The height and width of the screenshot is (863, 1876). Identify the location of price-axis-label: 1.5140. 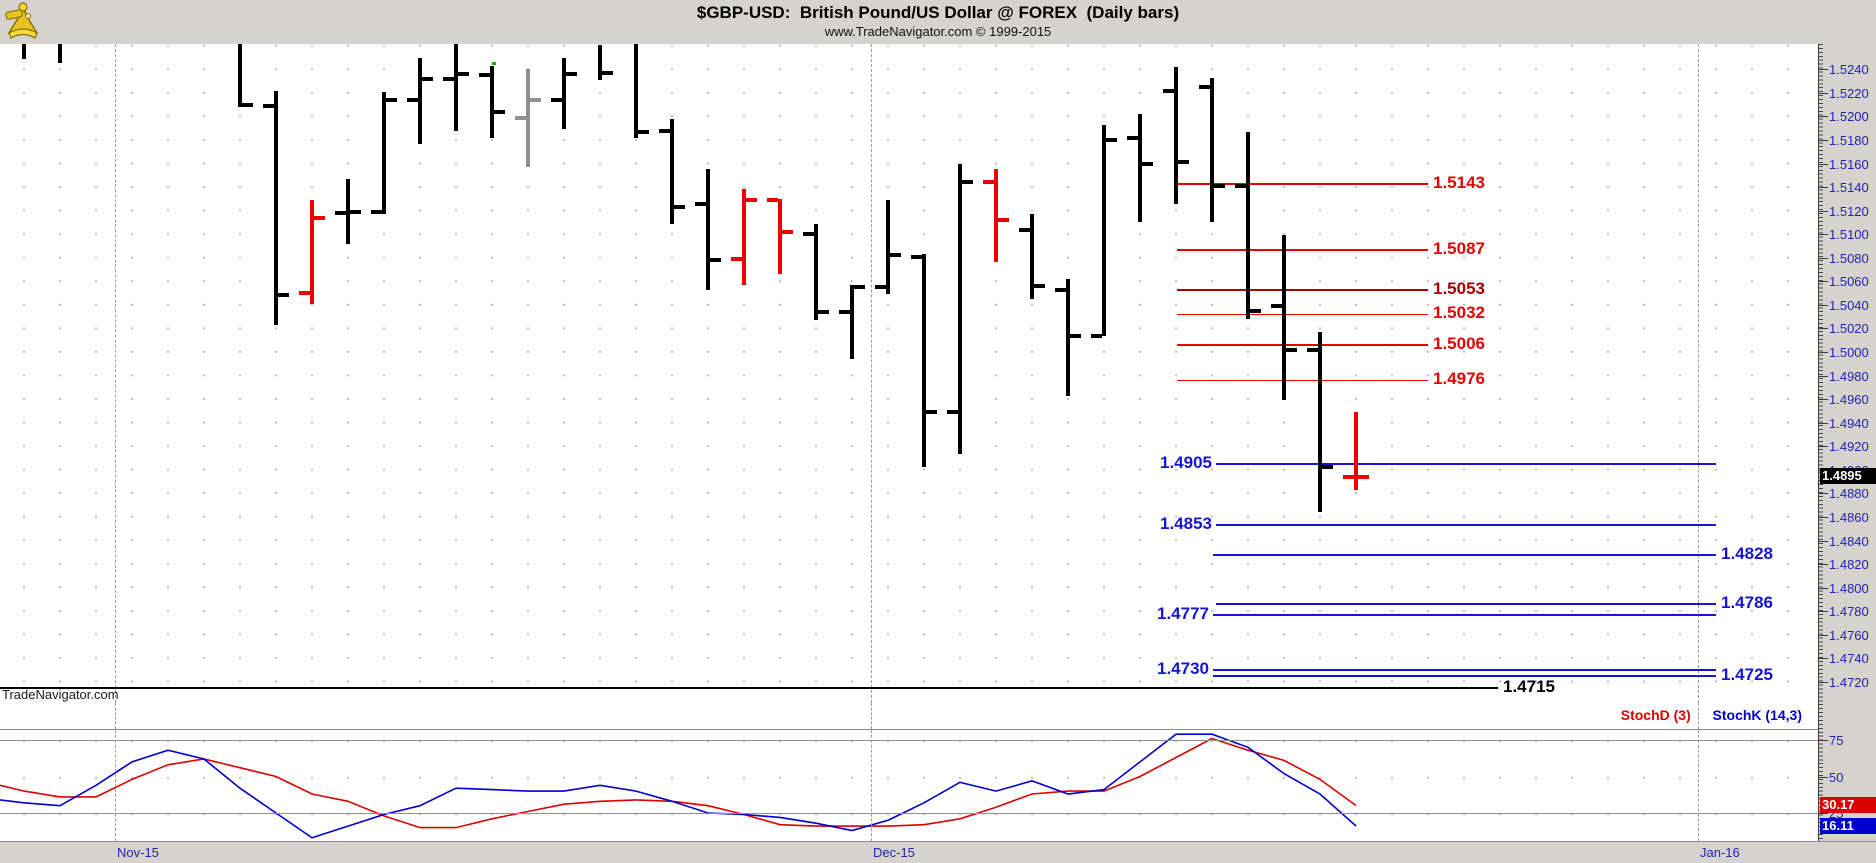
(1849, 188).